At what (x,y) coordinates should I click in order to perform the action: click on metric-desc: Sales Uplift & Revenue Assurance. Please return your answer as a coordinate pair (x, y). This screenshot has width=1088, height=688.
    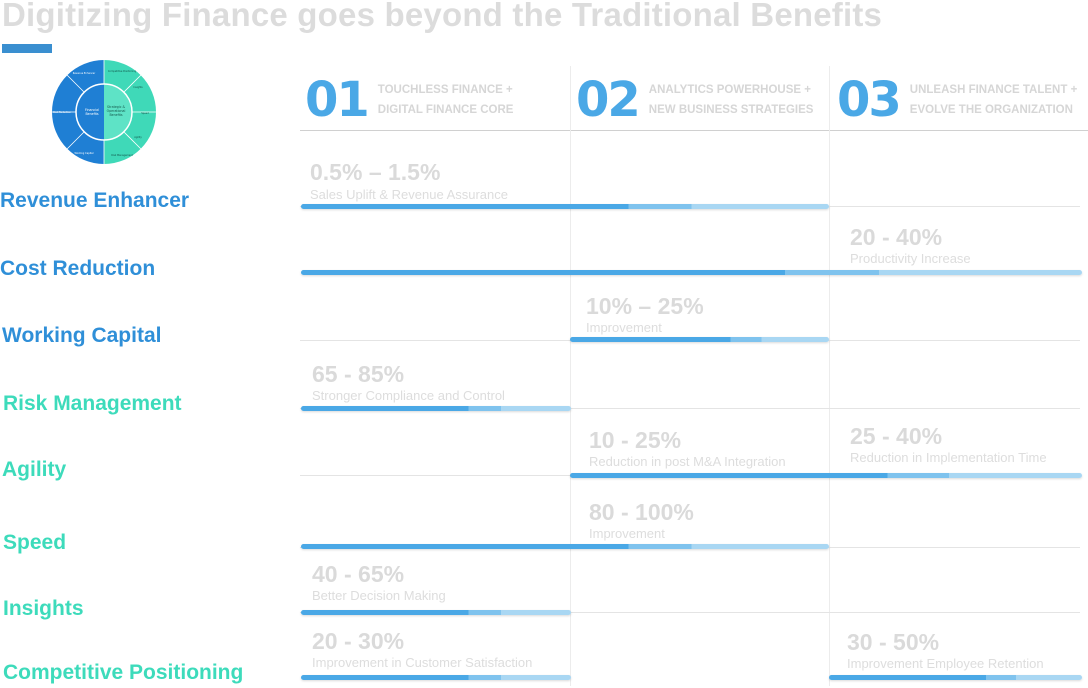
    Looking at the image, I should click on (409, 194).